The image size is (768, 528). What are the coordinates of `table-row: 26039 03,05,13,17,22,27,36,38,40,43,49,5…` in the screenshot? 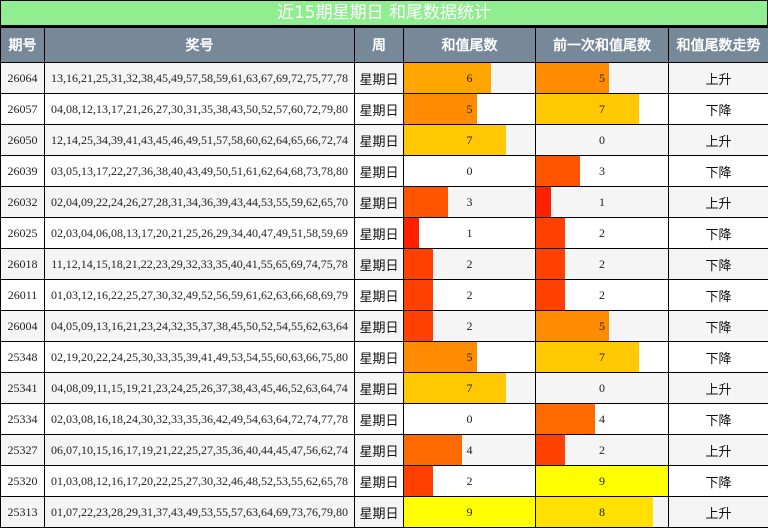 It's located at (384, 171).